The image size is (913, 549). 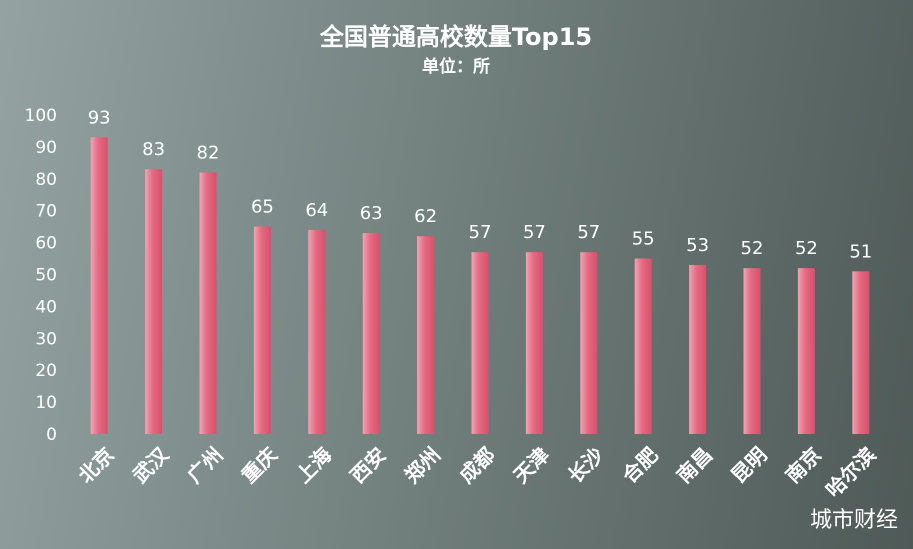 What do you see at coordinates (313, 465) in the screenshot?
I see `x-tick-label: 上海` at bounding box center [313, 465].